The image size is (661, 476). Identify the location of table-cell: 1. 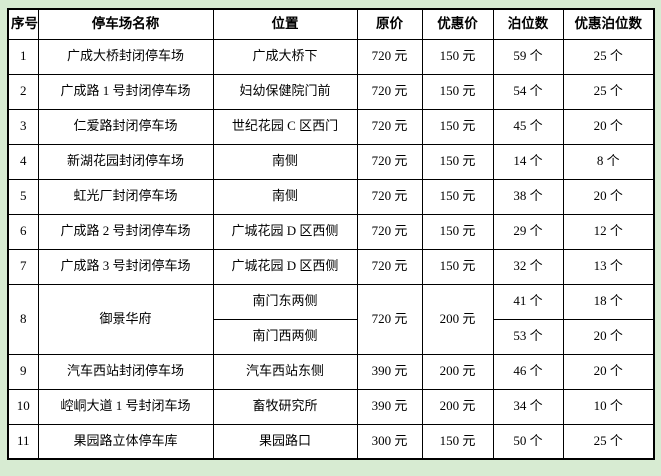
(23, 56).